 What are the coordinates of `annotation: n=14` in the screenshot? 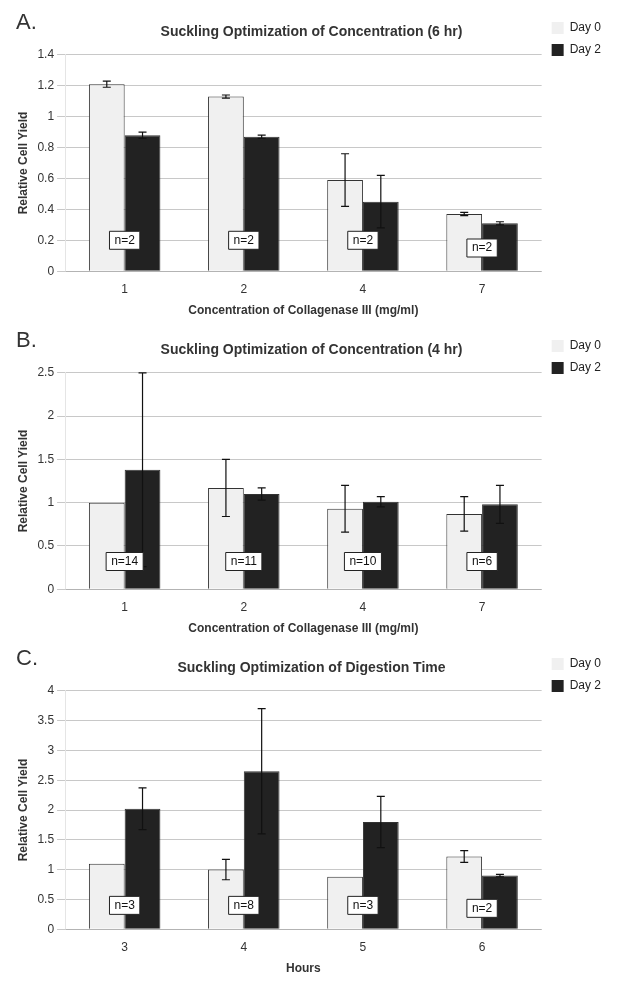 It's located at (125, 560).